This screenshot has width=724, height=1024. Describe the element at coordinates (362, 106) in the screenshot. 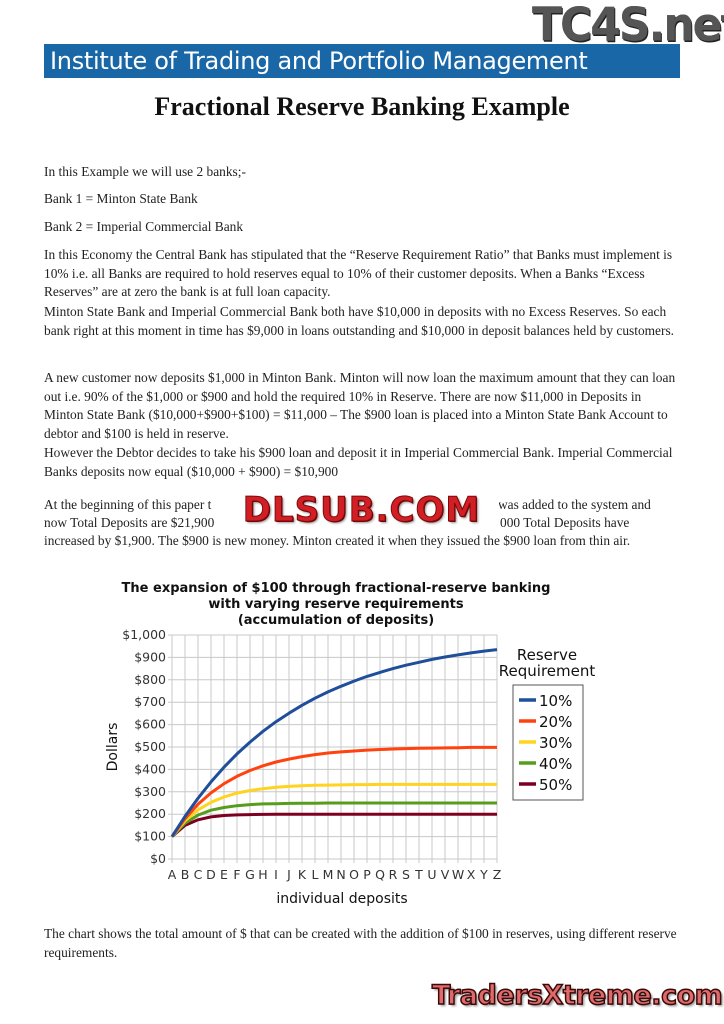

I see `page-title: Fractional Reserve Banking Example` at that location.